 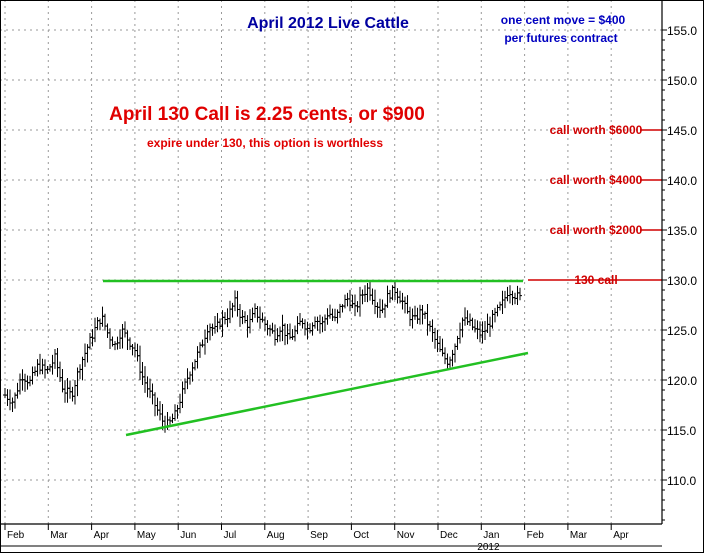 What do you see at coordinates (682, 131) in the screenshot?
I see `y-tick-label-7: 145.0` at bounding box center [682, 131].